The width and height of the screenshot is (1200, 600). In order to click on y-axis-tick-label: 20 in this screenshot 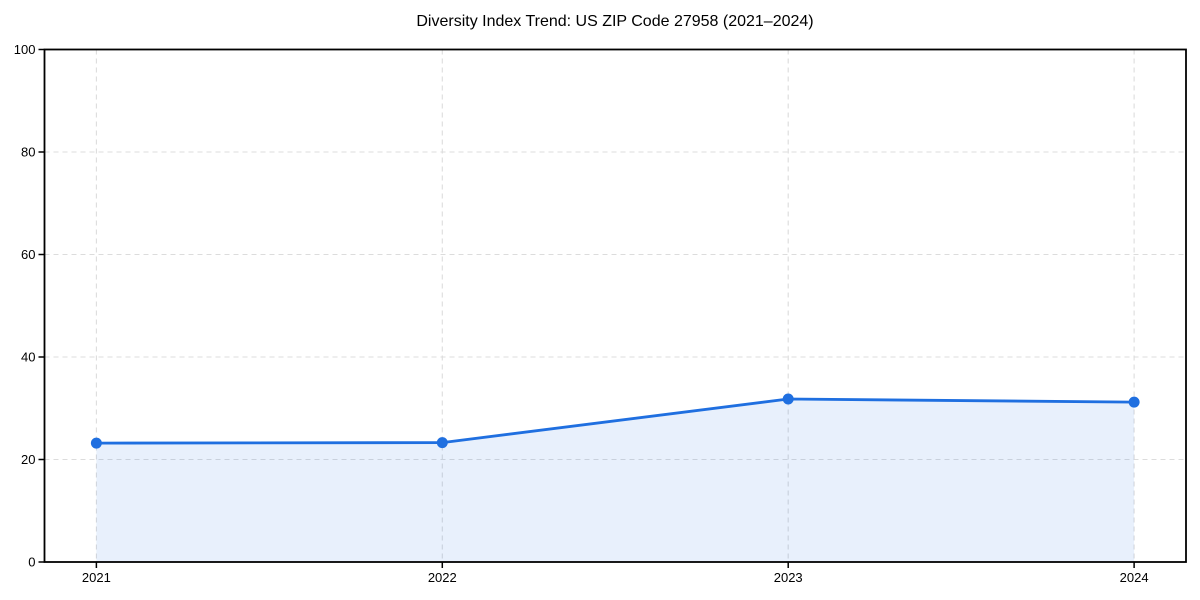, I will do `click(28, 459)`.